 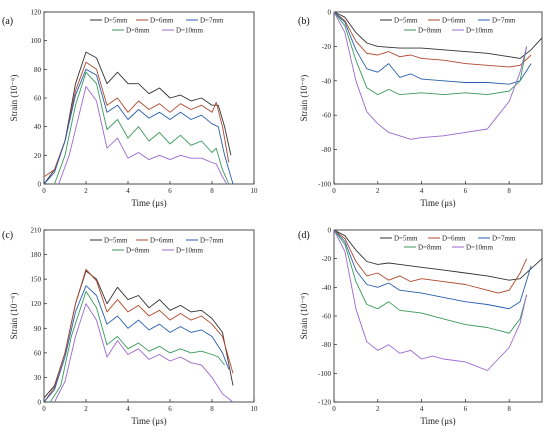 What do you see at coordinates (36, 280) in the screenshot?
I see `y-tick-label: 150` at bounding box center [36, 280].